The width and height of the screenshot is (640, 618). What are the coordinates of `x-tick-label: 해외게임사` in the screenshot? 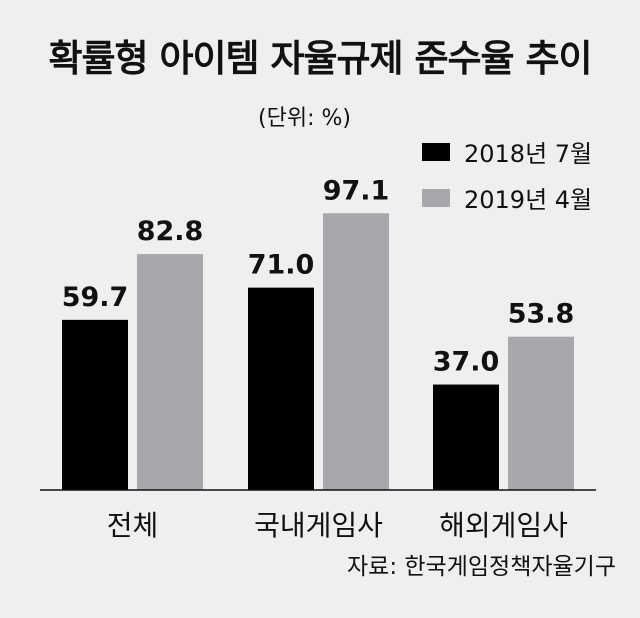 It's located at (503, 525).